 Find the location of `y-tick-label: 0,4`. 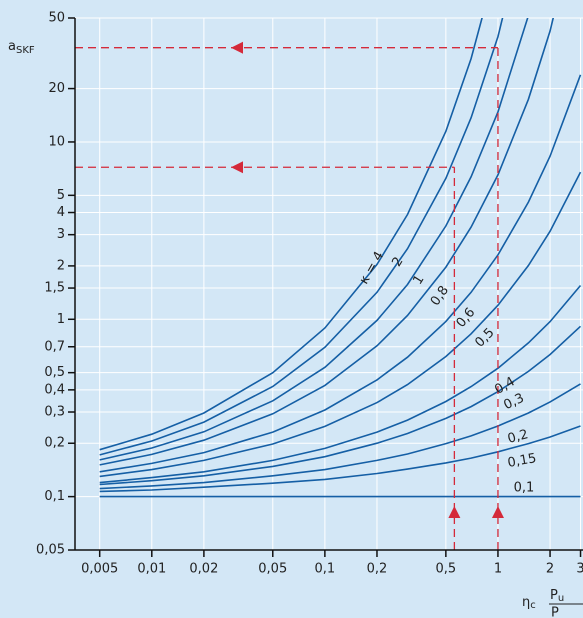

y-tick-label: 0,4 is located at coordinates (54, 389).